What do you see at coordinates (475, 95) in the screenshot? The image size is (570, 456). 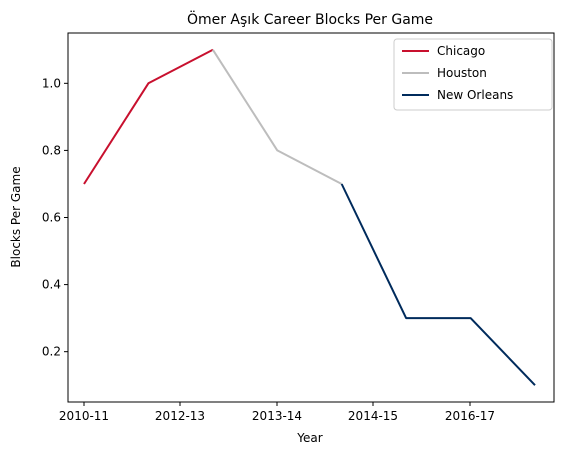 I see `legend-label: New Orleans` at bounding box center [475, 95].